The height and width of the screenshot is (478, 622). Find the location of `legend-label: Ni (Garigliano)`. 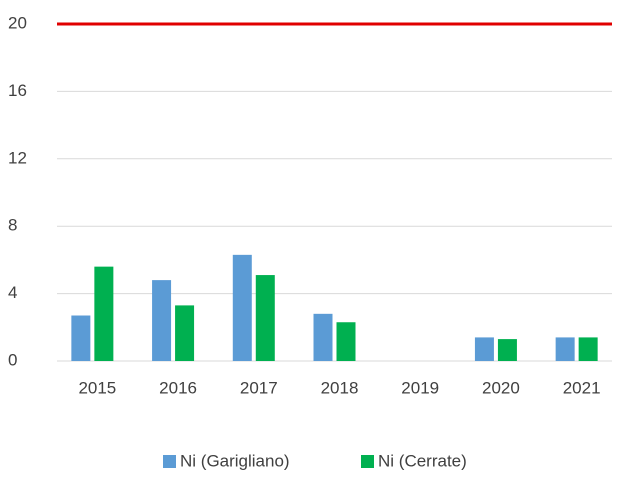

legend-label: Ni (Garigliano) is located at coordinates (235, 460).